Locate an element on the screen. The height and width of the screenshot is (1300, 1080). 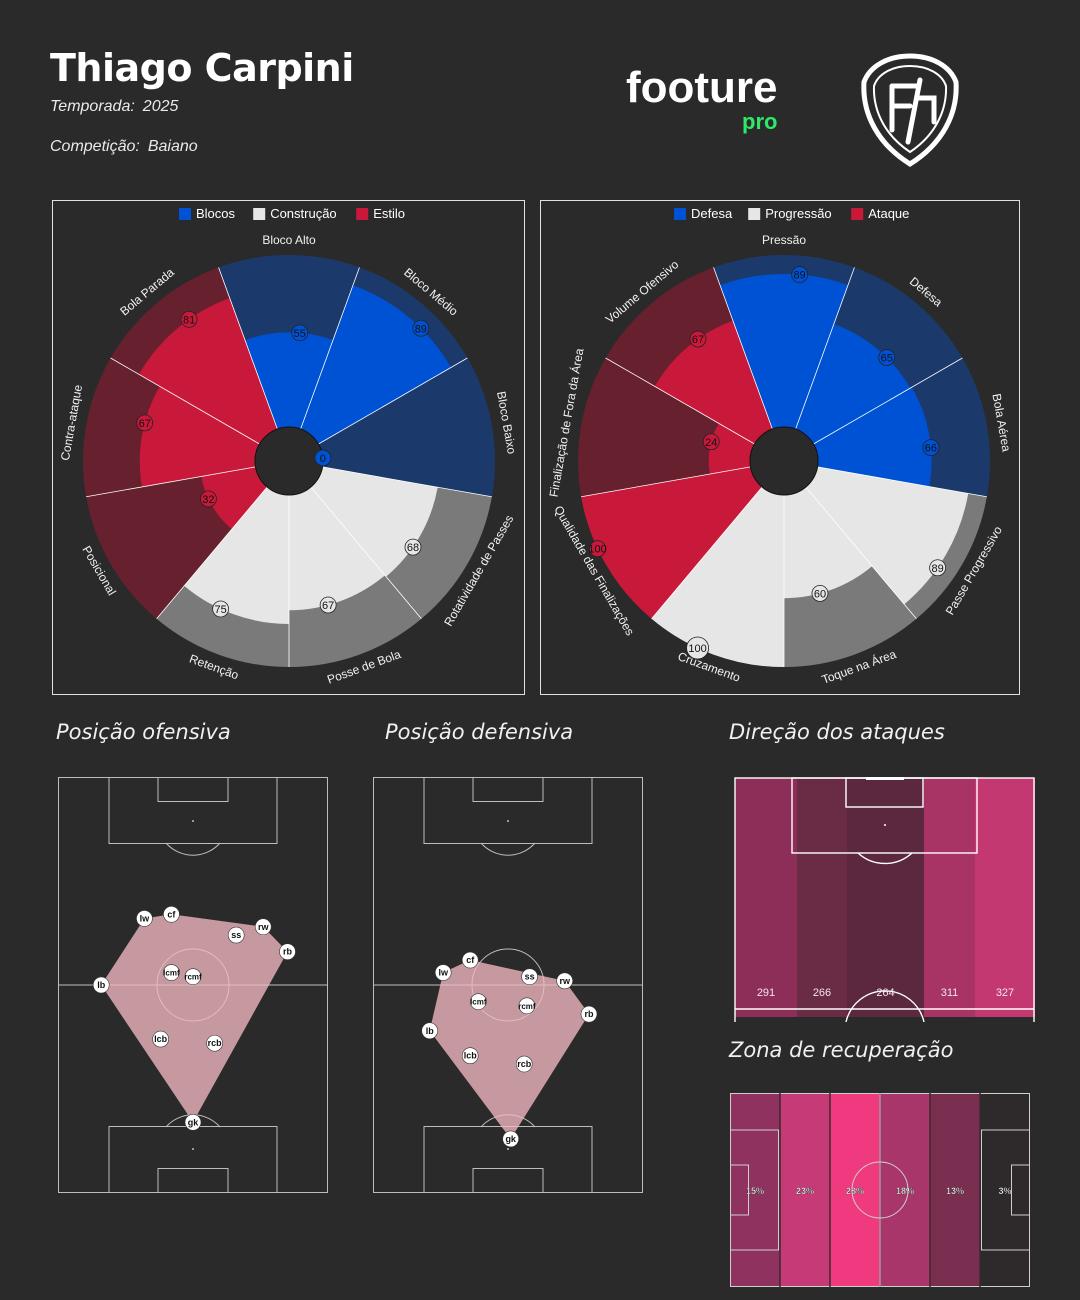
season-value: 2025 is located at coordinates (160, 106).